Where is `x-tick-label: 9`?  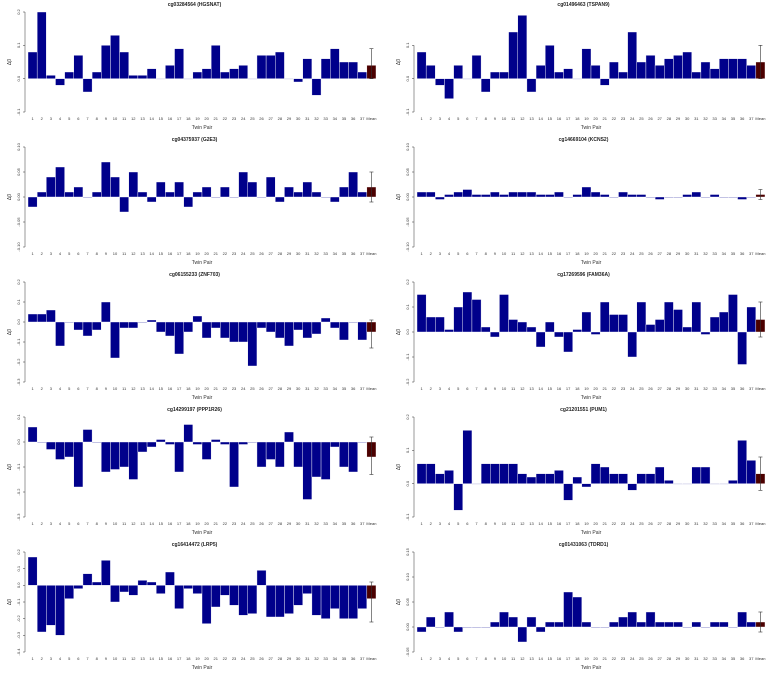
x-tick-label: 9 is located at coordinates (106, 388).